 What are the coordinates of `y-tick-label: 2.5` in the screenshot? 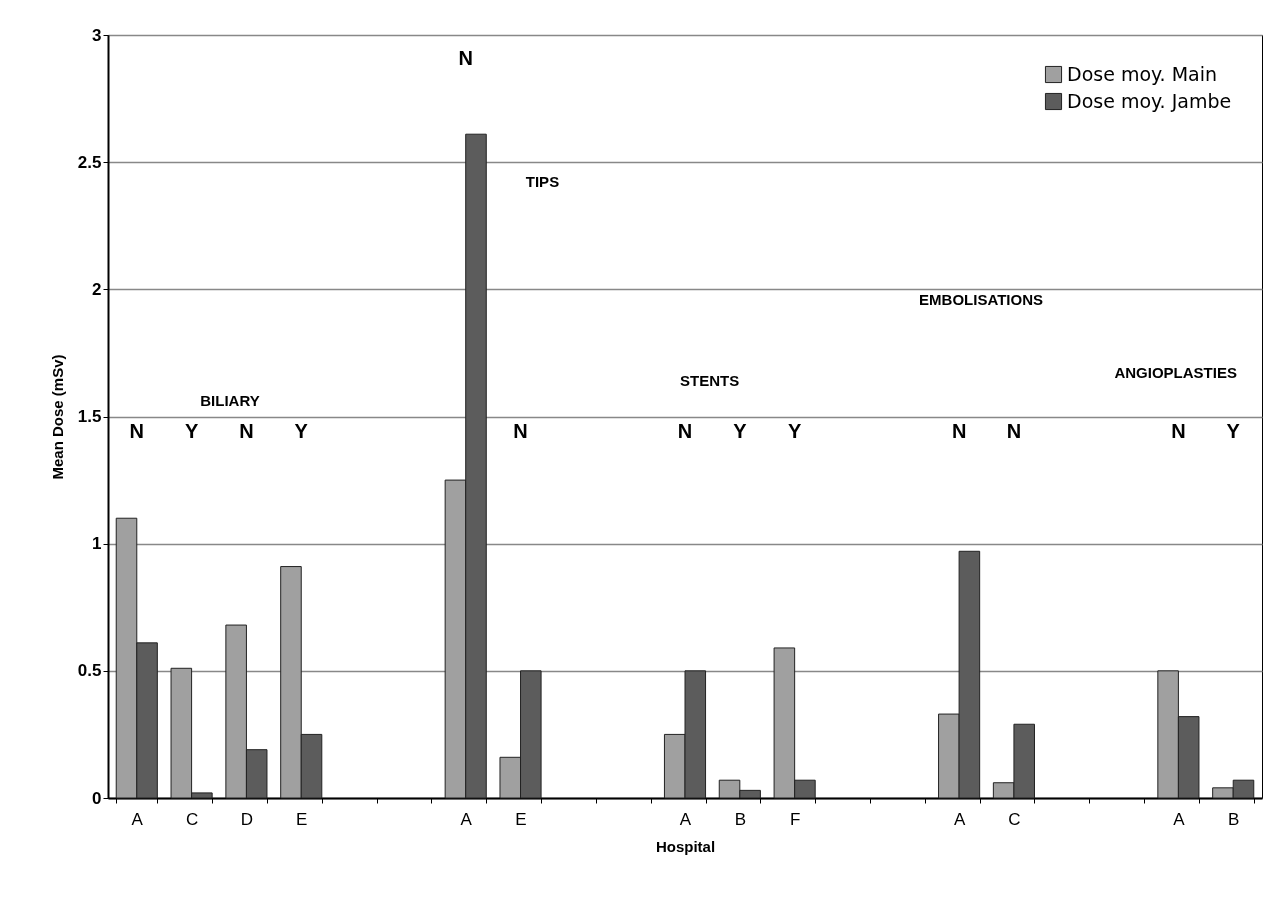 It's located at (89, 162).